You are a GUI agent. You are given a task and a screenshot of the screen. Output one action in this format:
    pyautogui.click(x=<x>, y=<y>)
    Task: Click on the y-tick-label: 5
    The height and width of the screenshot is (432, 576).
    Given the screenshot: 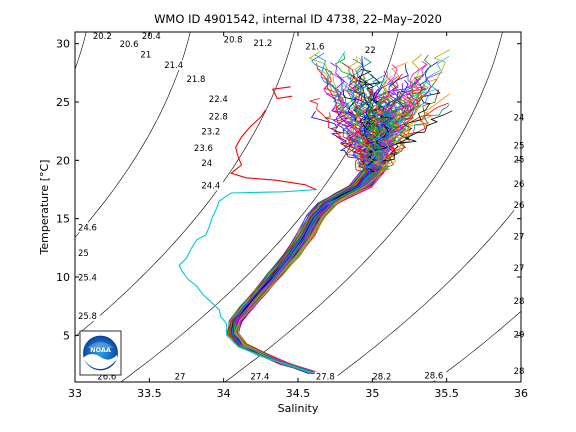 What is the action you would take?
    pyautogui.click(x=66, y=335)
    